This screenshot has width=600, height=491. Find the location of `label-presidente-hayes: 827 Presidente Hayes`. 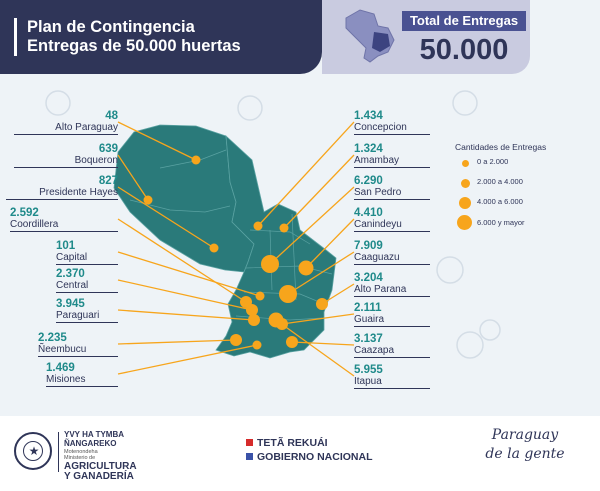

label-presidente-hayes: 827 Presidente Hayes is located at coordinates (62, 187).